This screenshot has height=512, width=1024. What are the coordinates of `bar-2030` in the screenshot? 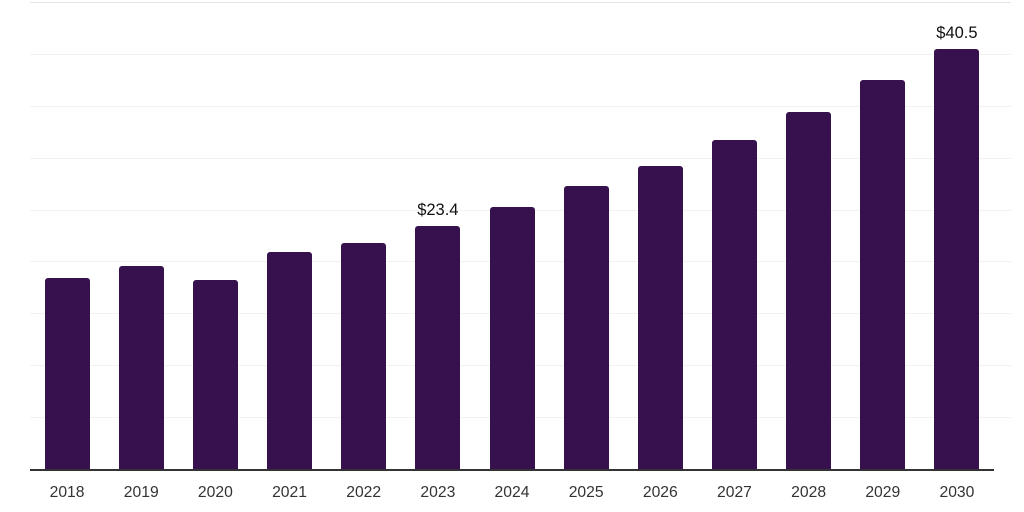 It's located at (957, 258).